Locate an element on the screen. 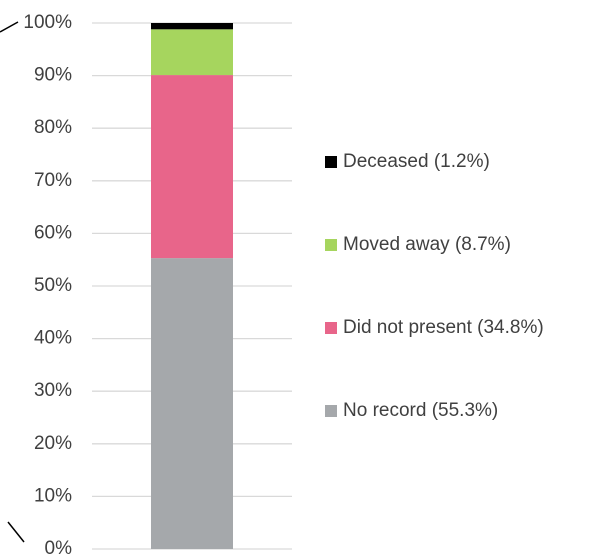 This screenshot has height=558, width=602. y-tick-label: 80% is located at coordinates (53, 127).